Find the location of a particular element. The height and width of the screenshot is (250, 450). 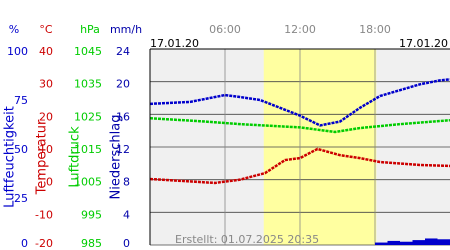

axis-unit: mm/h is located at coordinates (126, 29).